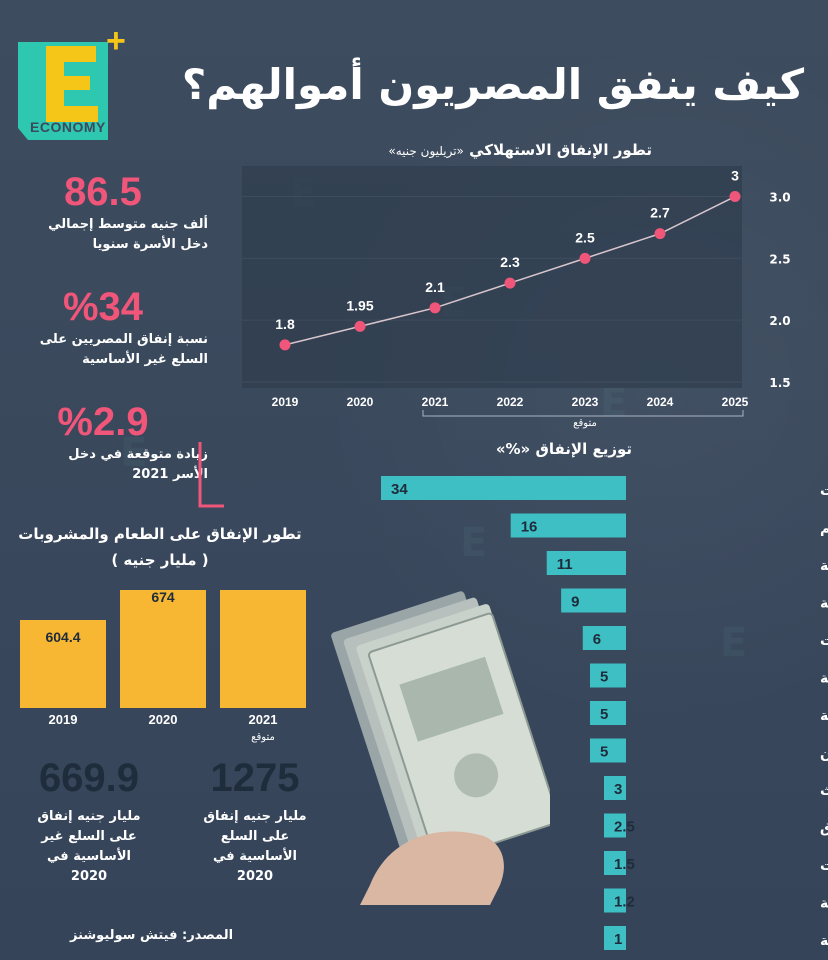 This screenshot has width=828, height=960. I want to click on stat-line: على السلع, so click(255, 836).